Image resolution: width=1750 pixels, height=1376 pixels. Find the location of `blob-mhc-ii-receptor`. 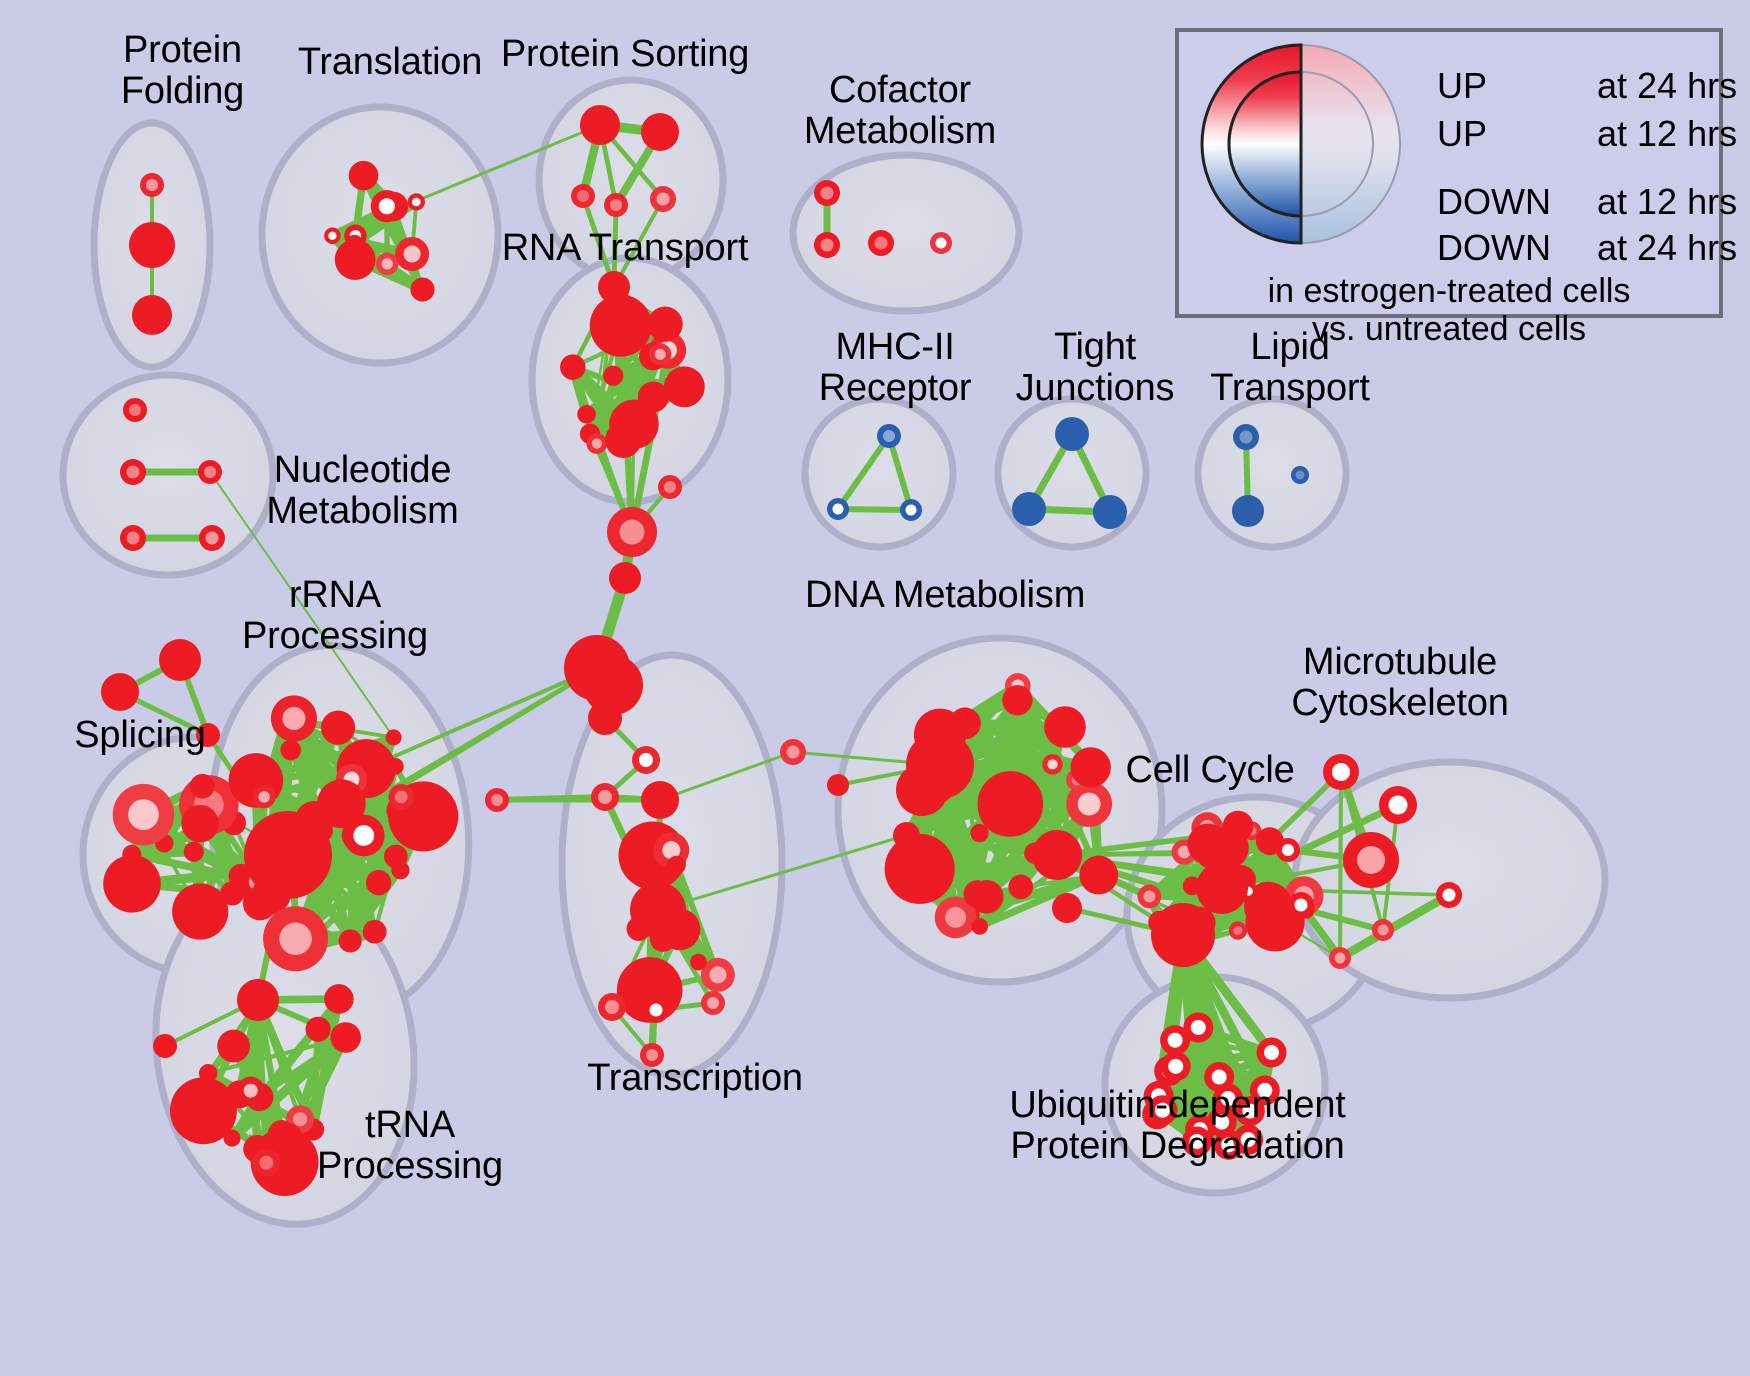

blob-mhc-ii-receptor is located at coordinates (879, 473).